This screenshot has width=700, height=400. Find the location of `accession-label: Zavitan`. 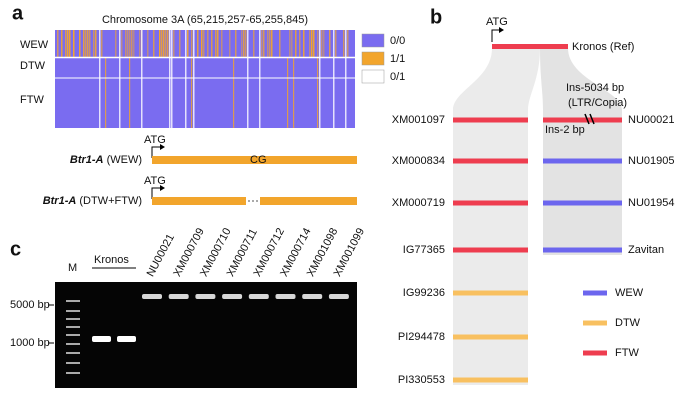

accession-label: Zavitan is located at coordinates (646, 250).